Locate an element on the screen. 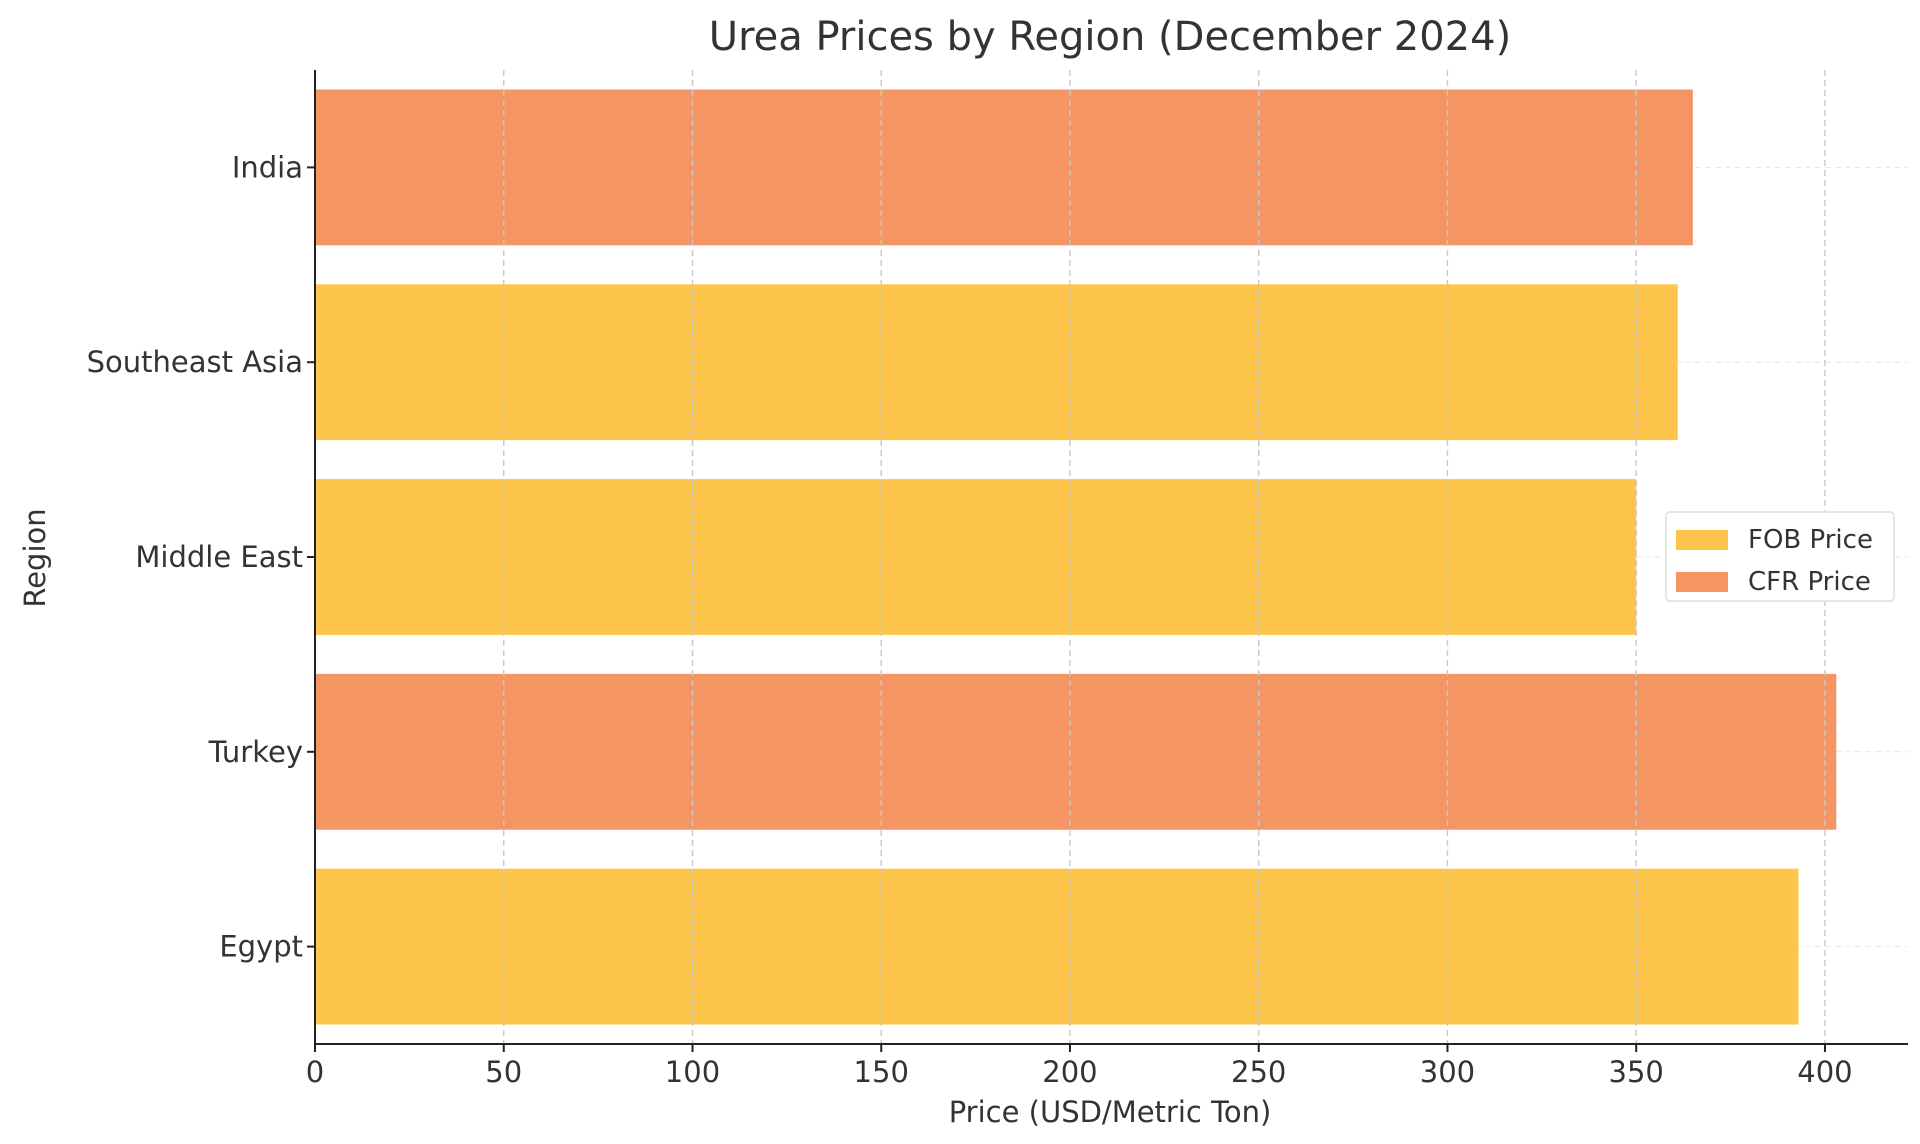 This screenshot has height=1144, width=1920. legend: FOB Price CFR Price is located at coordinates (1780, 556).